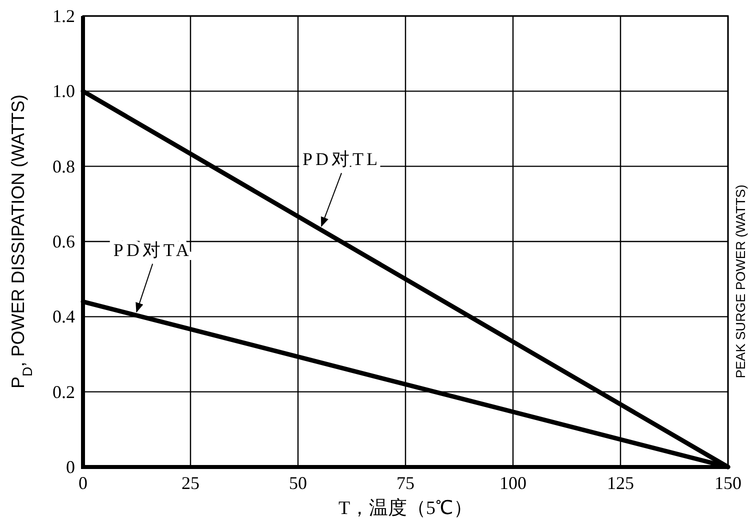 Image resolution: width=750 pixels, height=519 pixels. I want to click on y-tick-label: 0.4, so click(63, 316).